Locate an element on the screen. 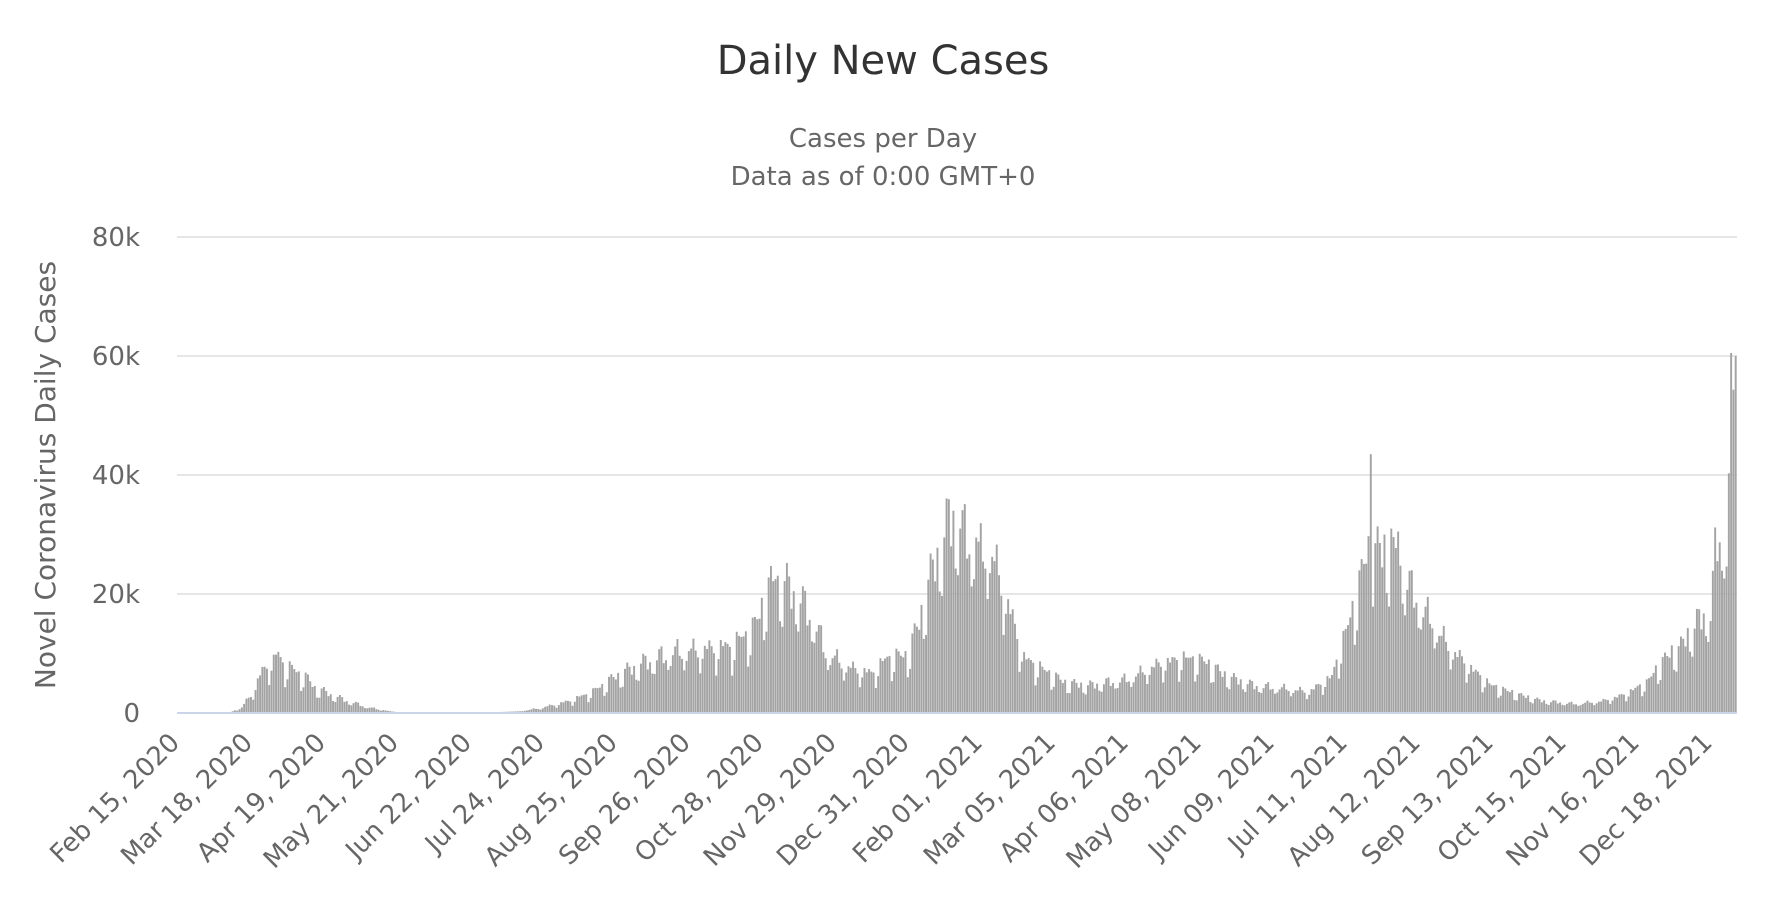 This screenshot has width=1766, height=900. x-tick-label: Feb 01, 2021 is located at coordinates (917, 798).